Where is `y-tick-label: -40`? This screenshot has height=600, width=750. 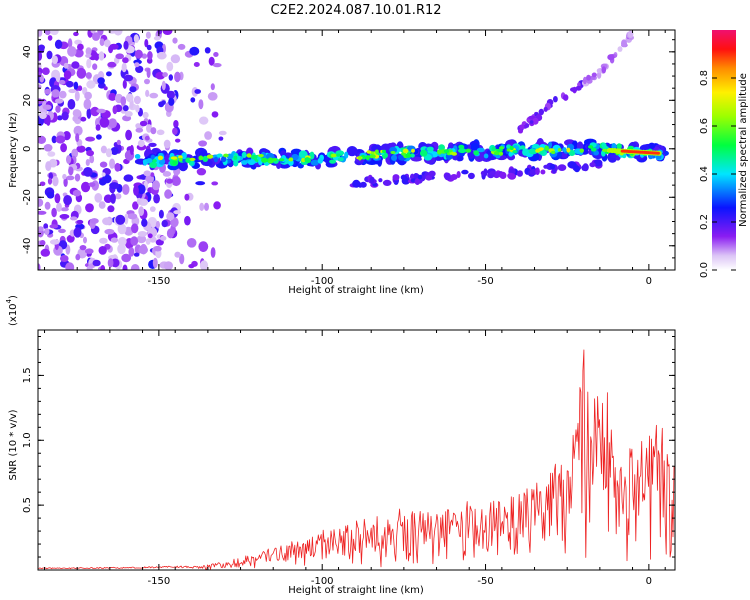 y-tick-label: -40 is located at coordinates (27, 246).